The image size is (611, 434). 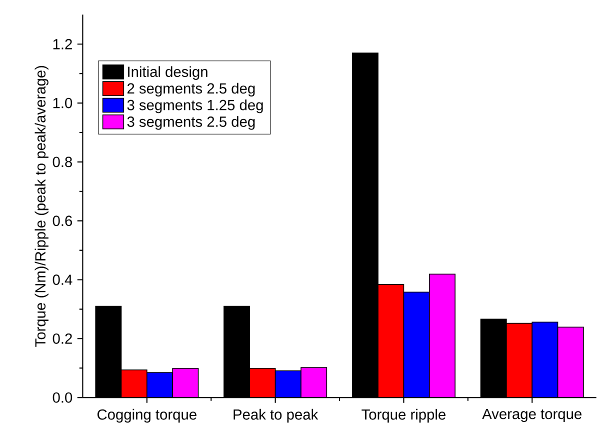 I want to click on legend-label: 2 segments 2.5 deg, so click(x=191, y=90).